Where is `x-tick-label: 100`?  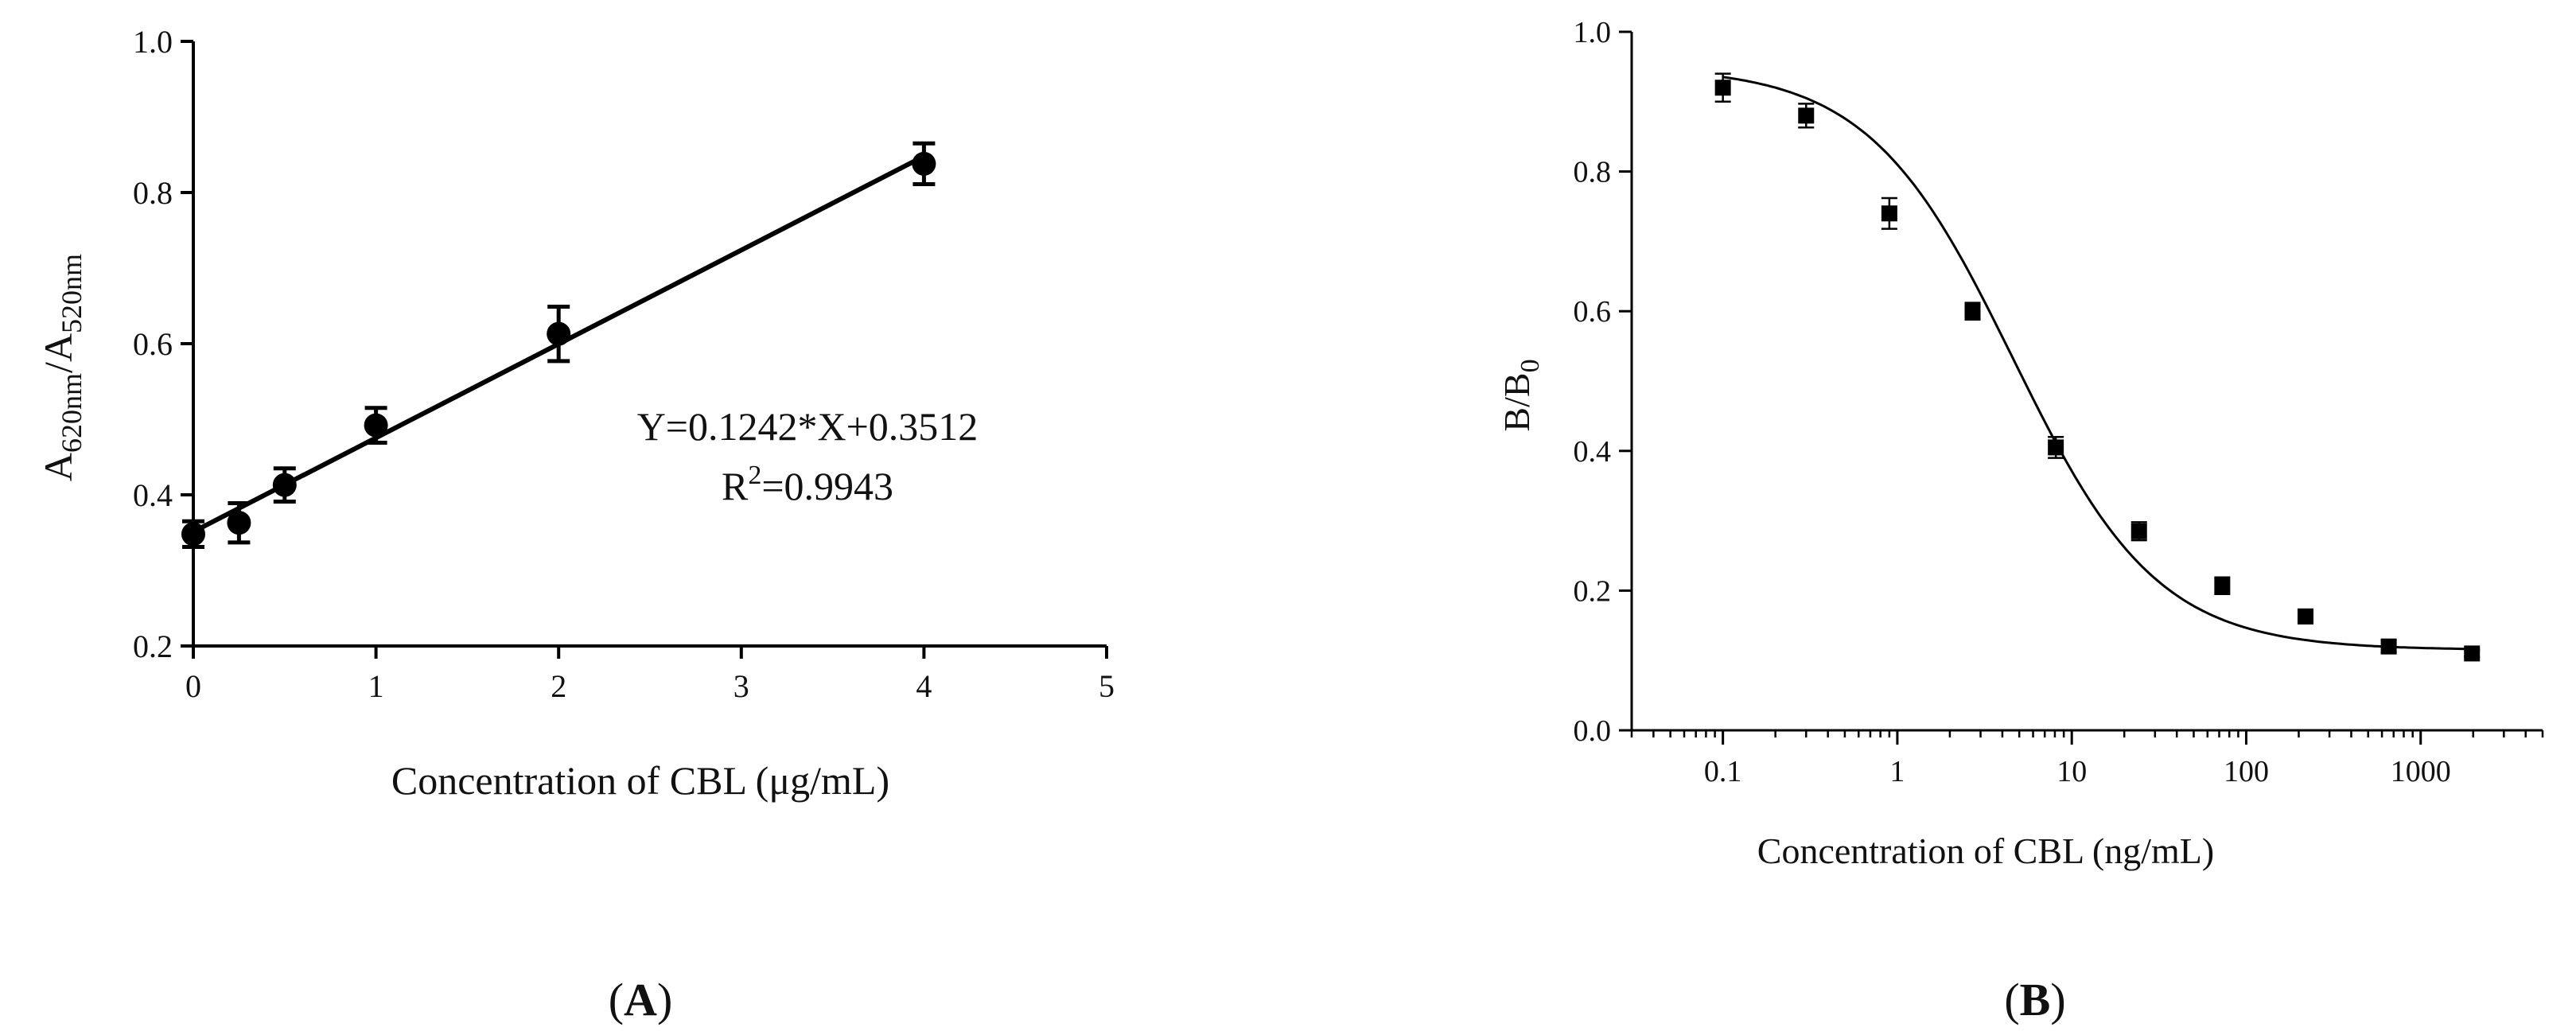 x-tick-label: 100 is located at coordinates (2247, 771).